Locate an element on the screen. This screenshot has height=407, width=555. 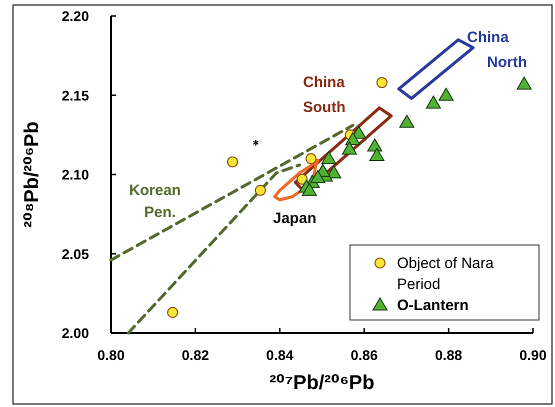
x-tick-label: 0.84 is located at coordinates (280, 355).